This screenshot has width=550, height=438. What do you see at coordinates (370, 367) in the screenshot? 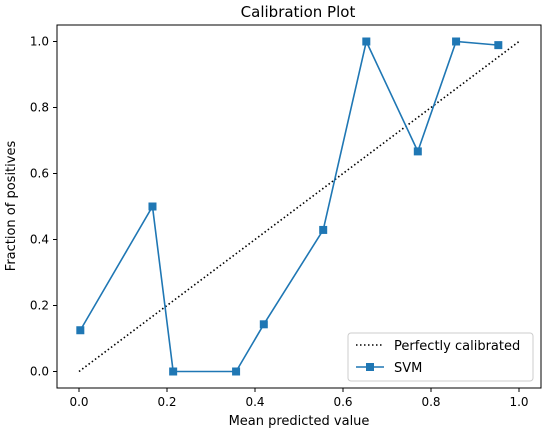
I see `legend-marker-svm` at bounding box center [370, 367].